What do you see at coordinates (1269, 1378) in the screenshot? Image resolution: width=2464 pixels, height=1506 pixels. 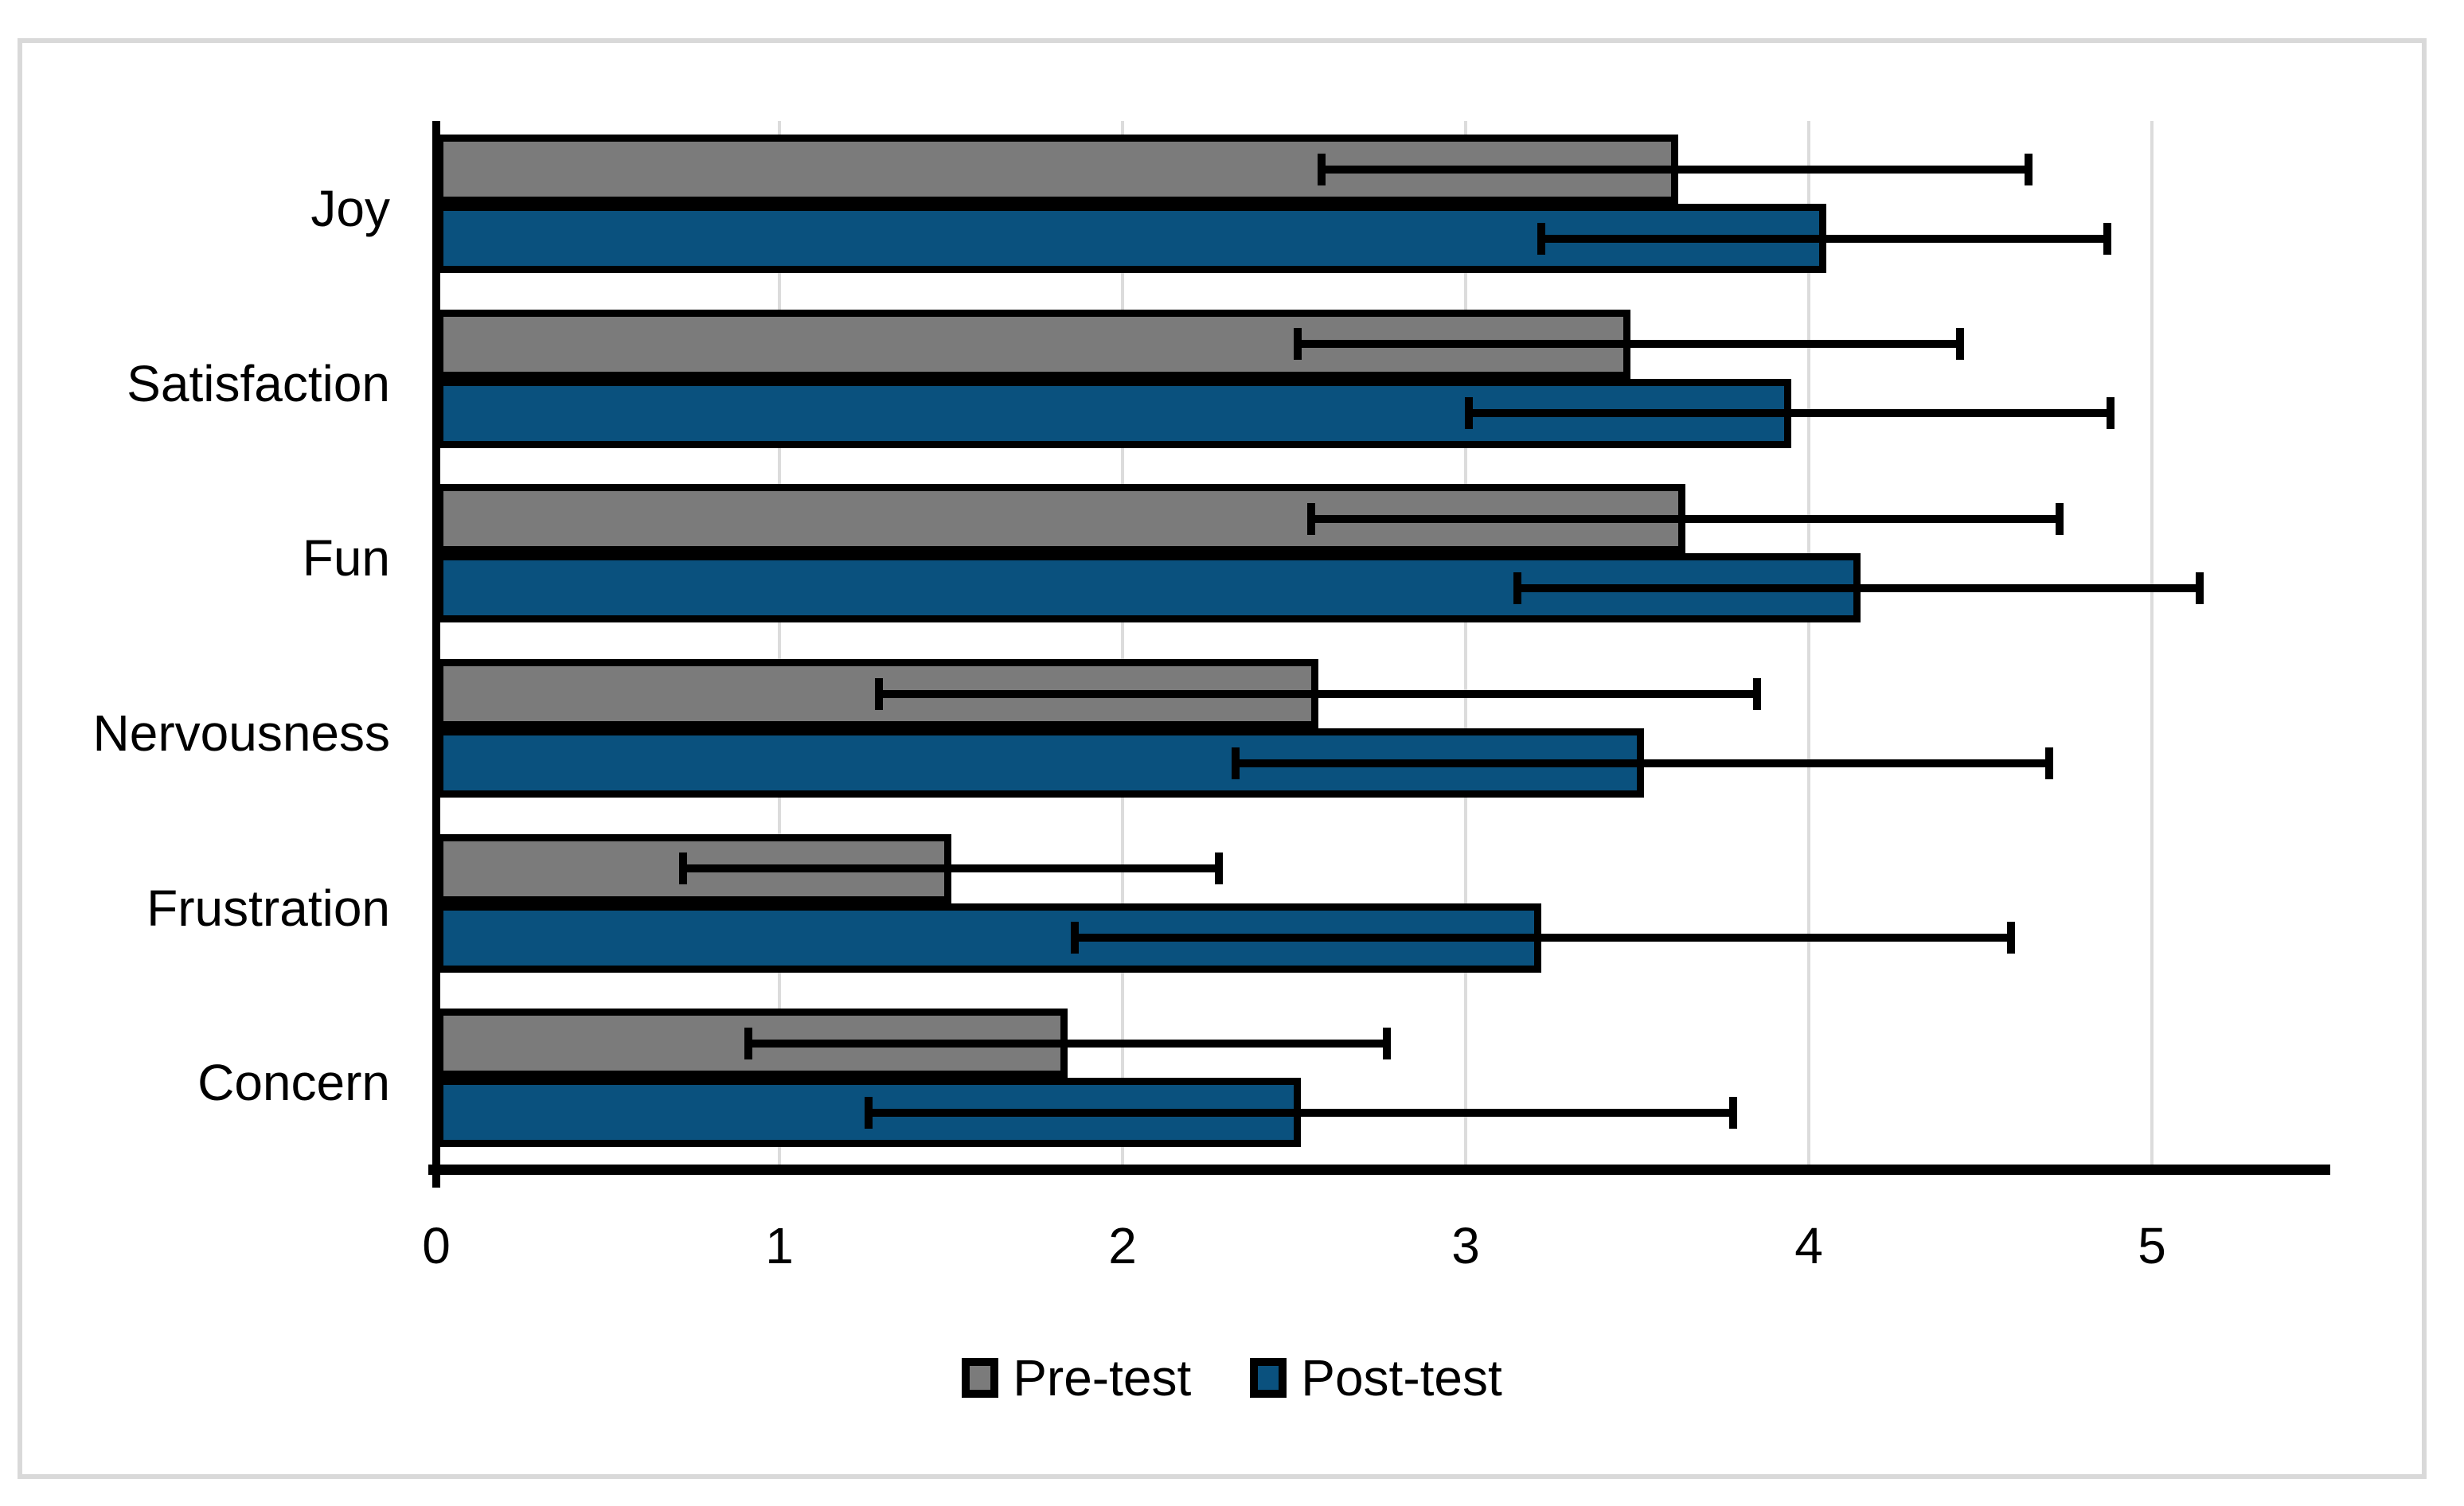 I see `legend-swatch-post-test` at bounding box center [1269, 1378].